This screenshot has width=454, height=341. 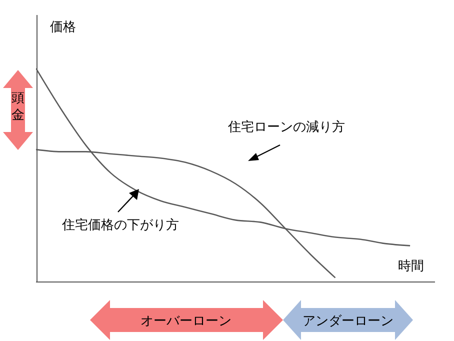 What do you see at coordinates (18, 107) in the screenshot?
I see `text: 頭金` at bounding box center [18, 107].